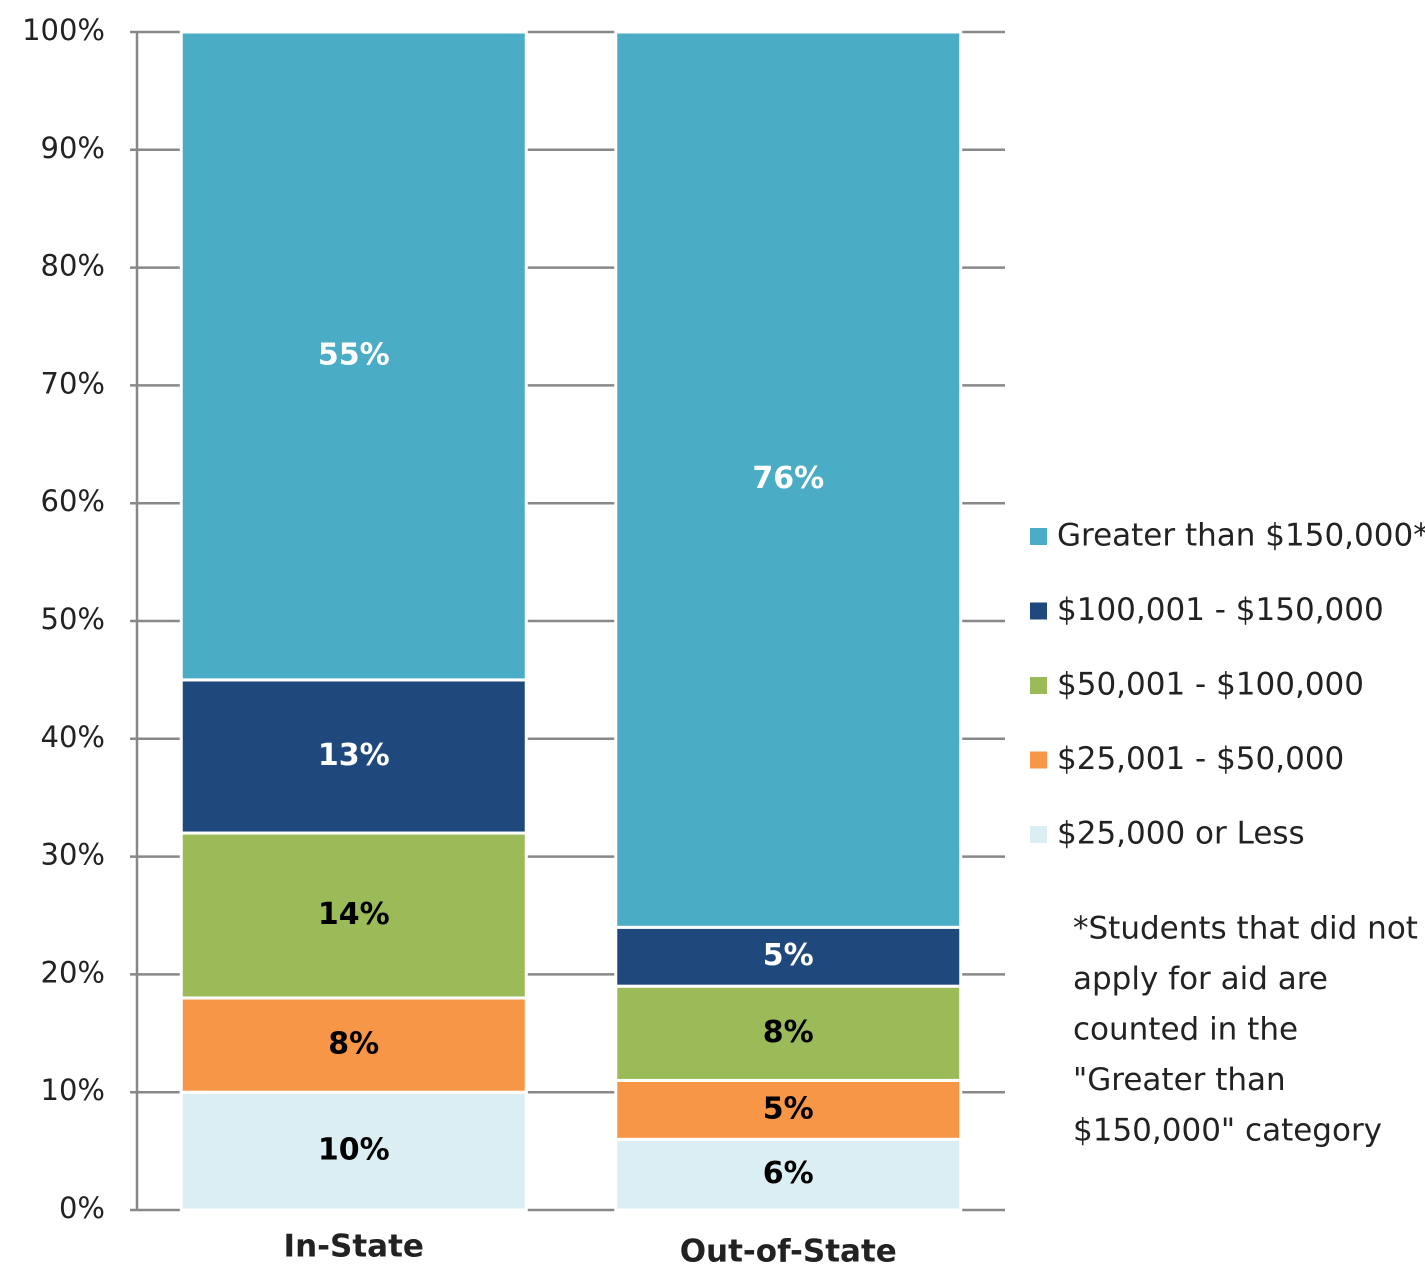 This screenshot has width=1425, height=1277. I want to click on x-tick-label: Out-of-State, so click(788, 1252).